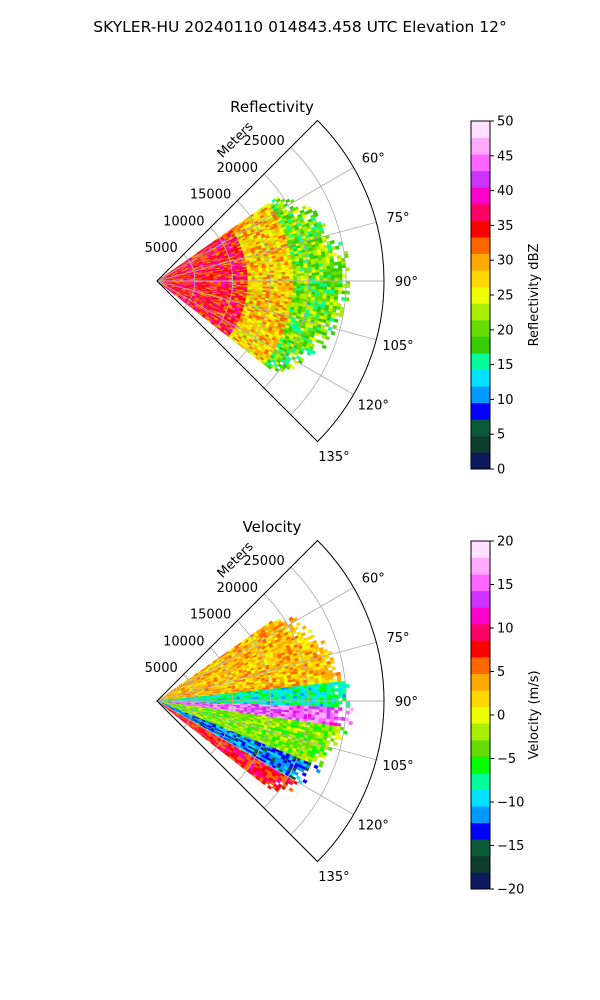 The image size is (600, 1000). Describe the element at coordinates (406, 282) in the screenshot. I see `azimuth-tick-label: 90°` at that location.